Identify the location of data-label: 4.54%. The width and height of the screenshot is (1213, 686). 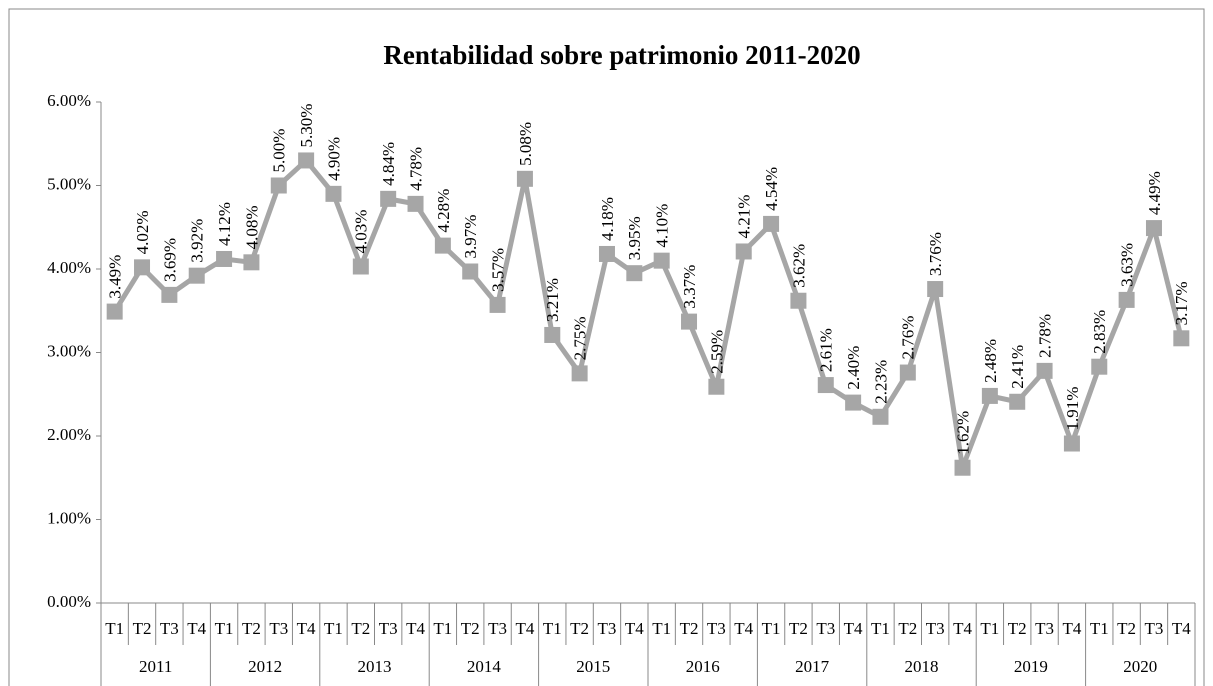
(771, 189).